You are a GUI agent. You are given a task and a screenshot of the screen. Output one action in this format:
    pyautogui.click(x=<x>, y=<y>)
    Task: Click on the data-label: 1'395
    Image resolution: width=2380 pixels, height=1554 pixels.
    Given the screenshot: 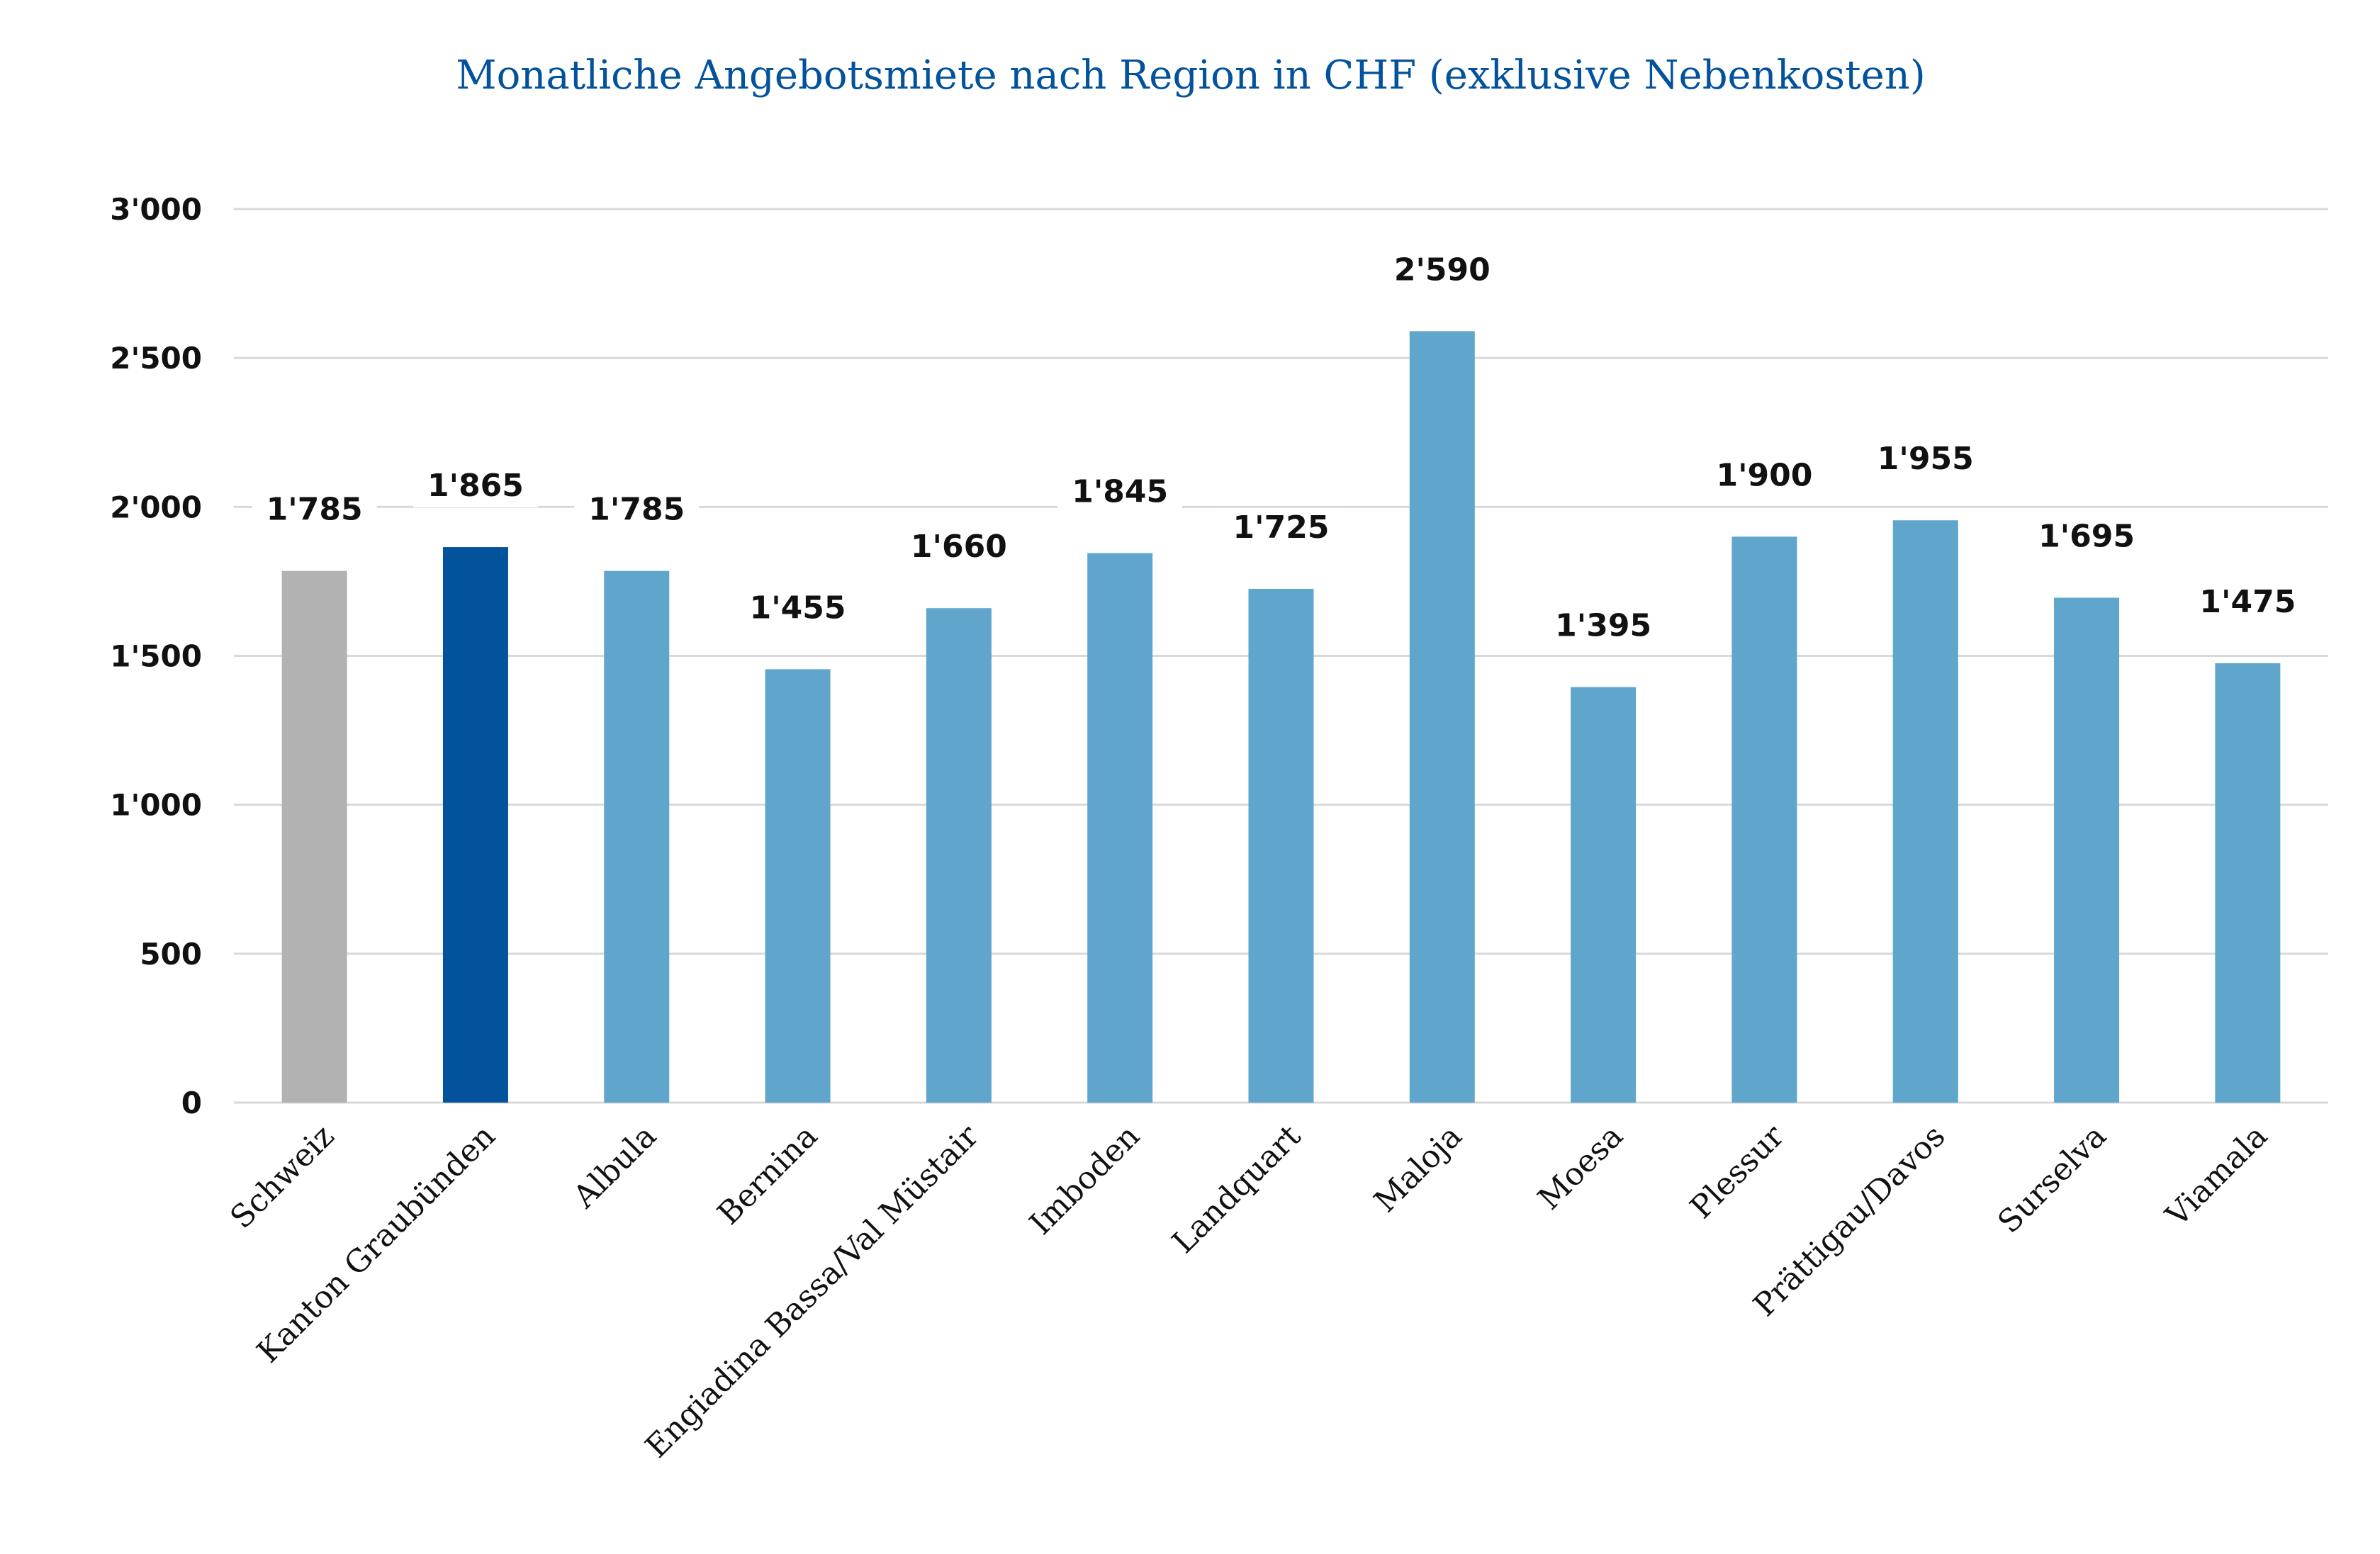 What is the action you would take?
    pyautogui.click(x=1603, y=626)
    